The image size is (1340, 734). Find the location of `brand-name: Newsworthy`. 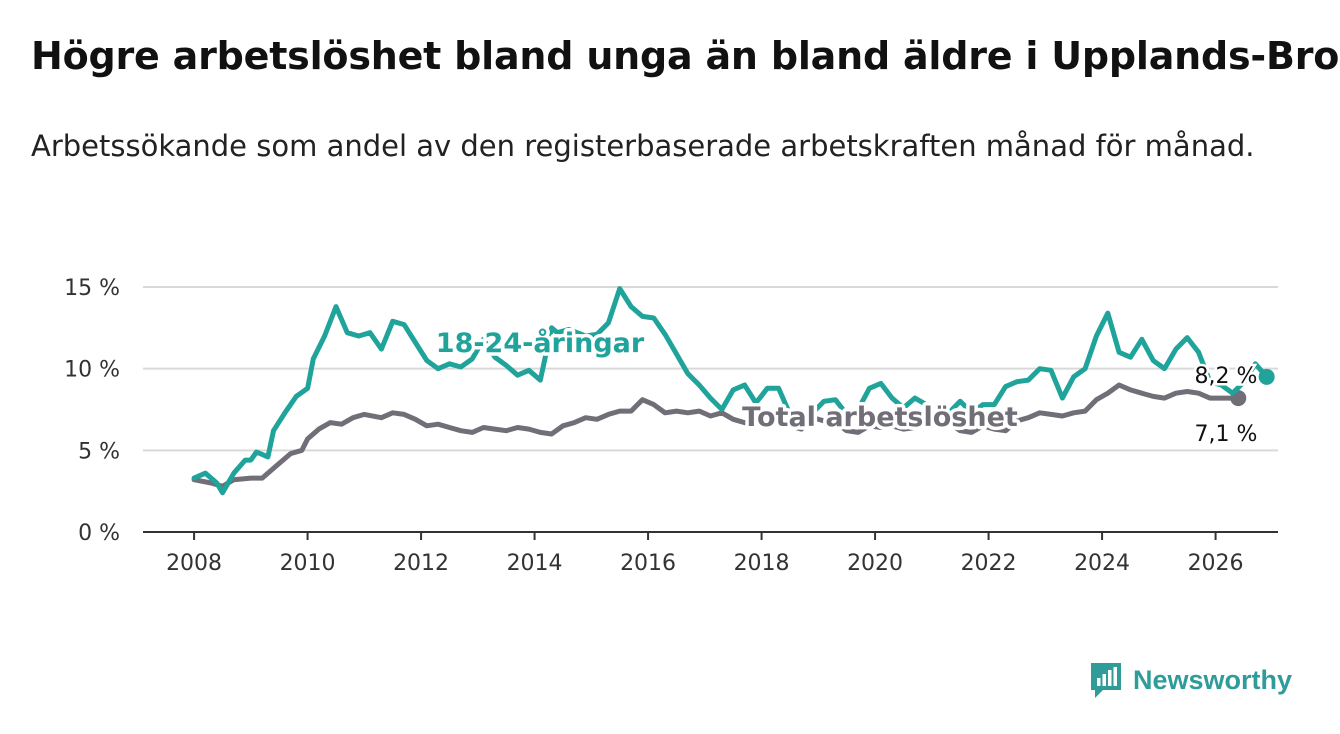

brand-name: Newsworthy is located at coordinates (1213, 679).